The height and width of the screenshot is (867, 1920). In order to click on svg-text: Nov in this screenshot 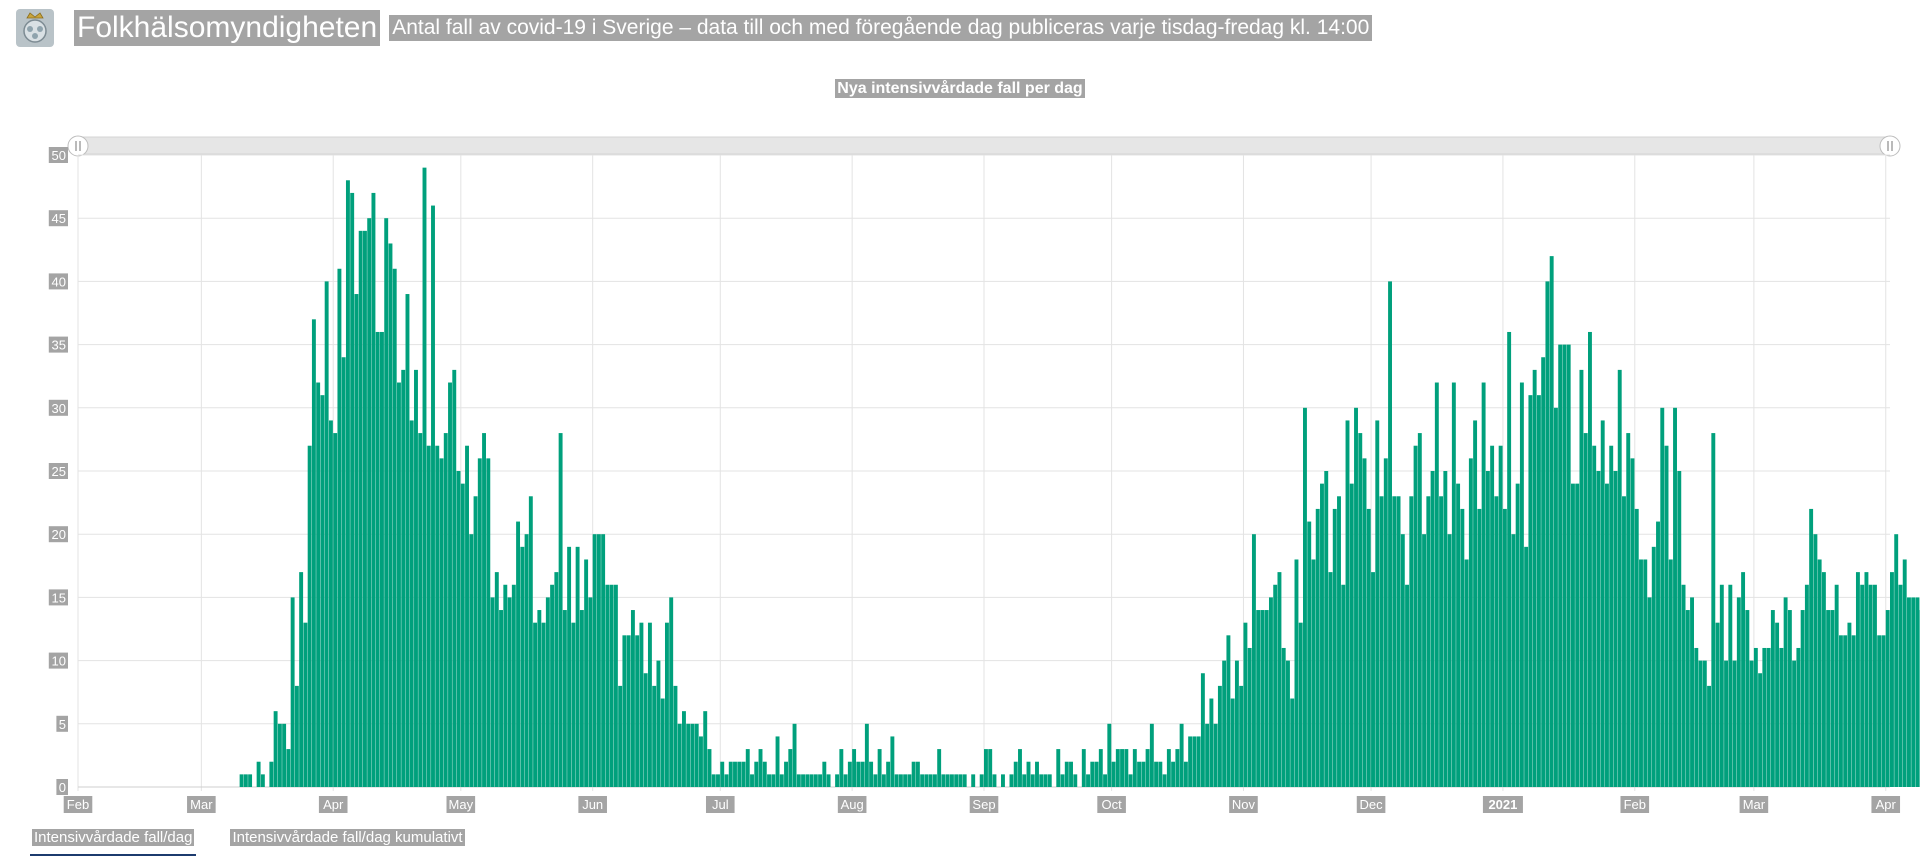, I will do `click(1244, 804)`.